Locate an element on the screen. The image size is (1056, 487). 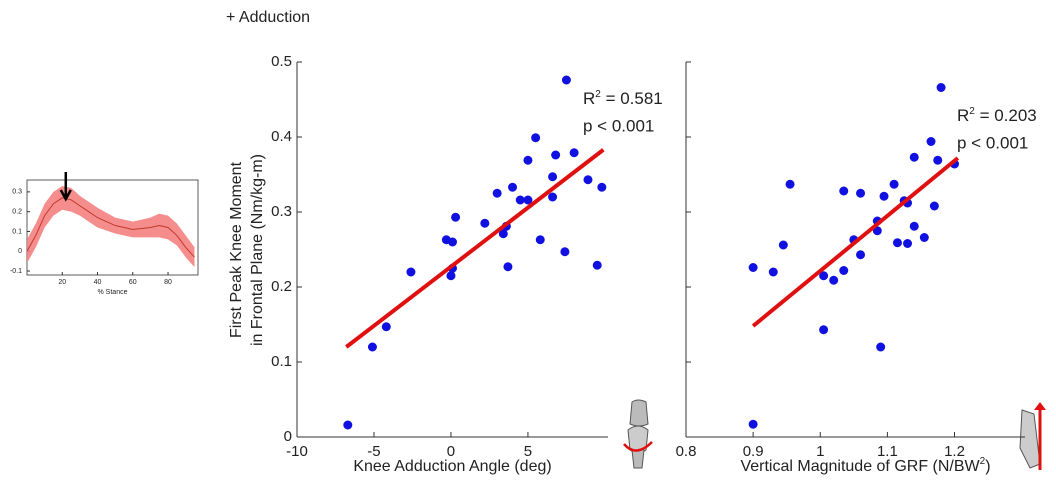
x-tick-label: 80 is located at coordinates (168, 282).